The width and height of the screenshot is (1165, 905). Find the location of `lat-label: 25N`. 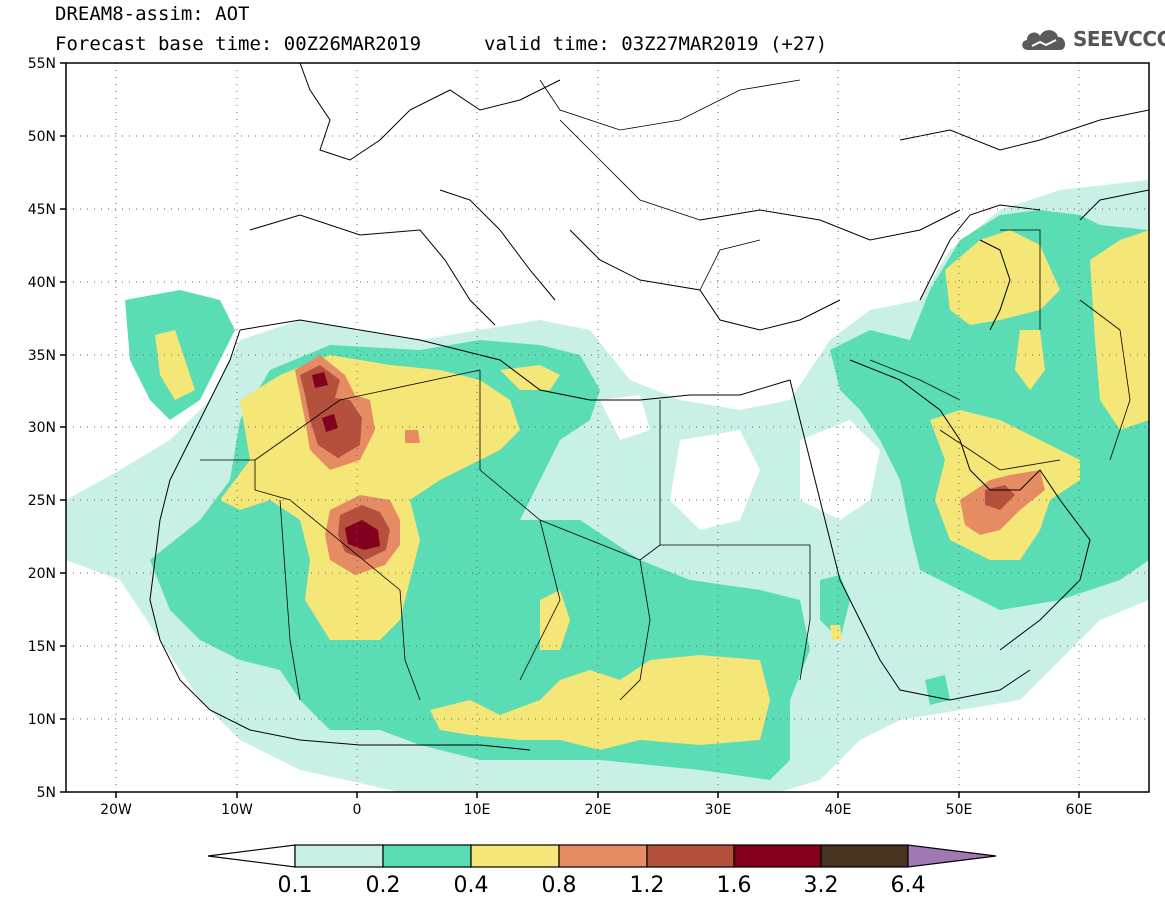

lat-label: 25N is located at coordinates (42, 501).